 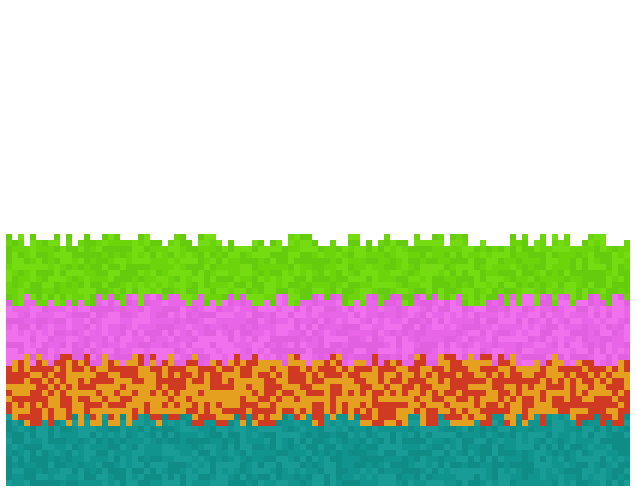 I want to click on red-orange-band, so click(x=318, y=390).